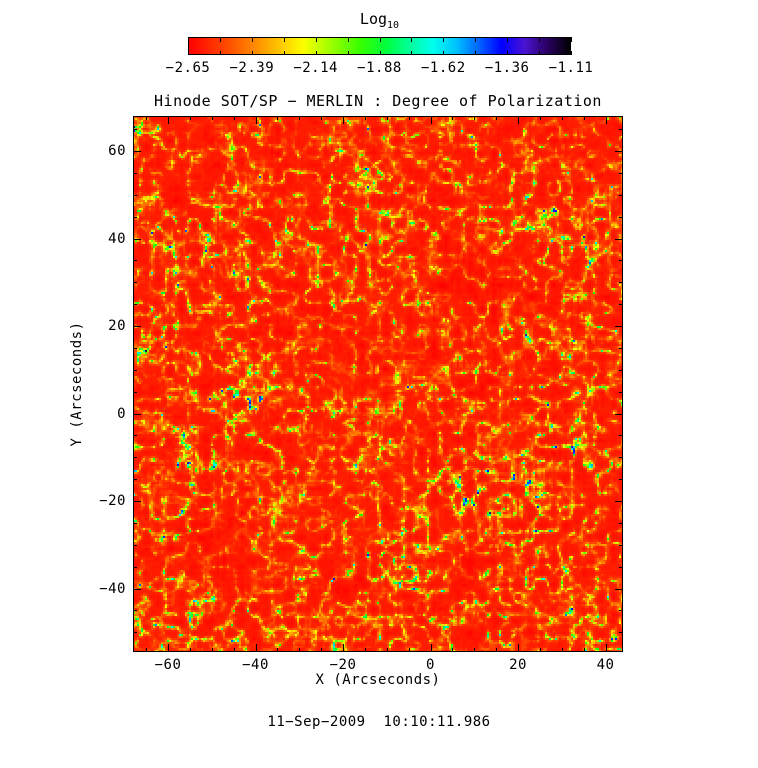 Image resolution: width=758 pixels, height=768 pixels. Describe the element at coordinates (605, 665) in the screenshot. I see `x-tick-label: 40` at that location.